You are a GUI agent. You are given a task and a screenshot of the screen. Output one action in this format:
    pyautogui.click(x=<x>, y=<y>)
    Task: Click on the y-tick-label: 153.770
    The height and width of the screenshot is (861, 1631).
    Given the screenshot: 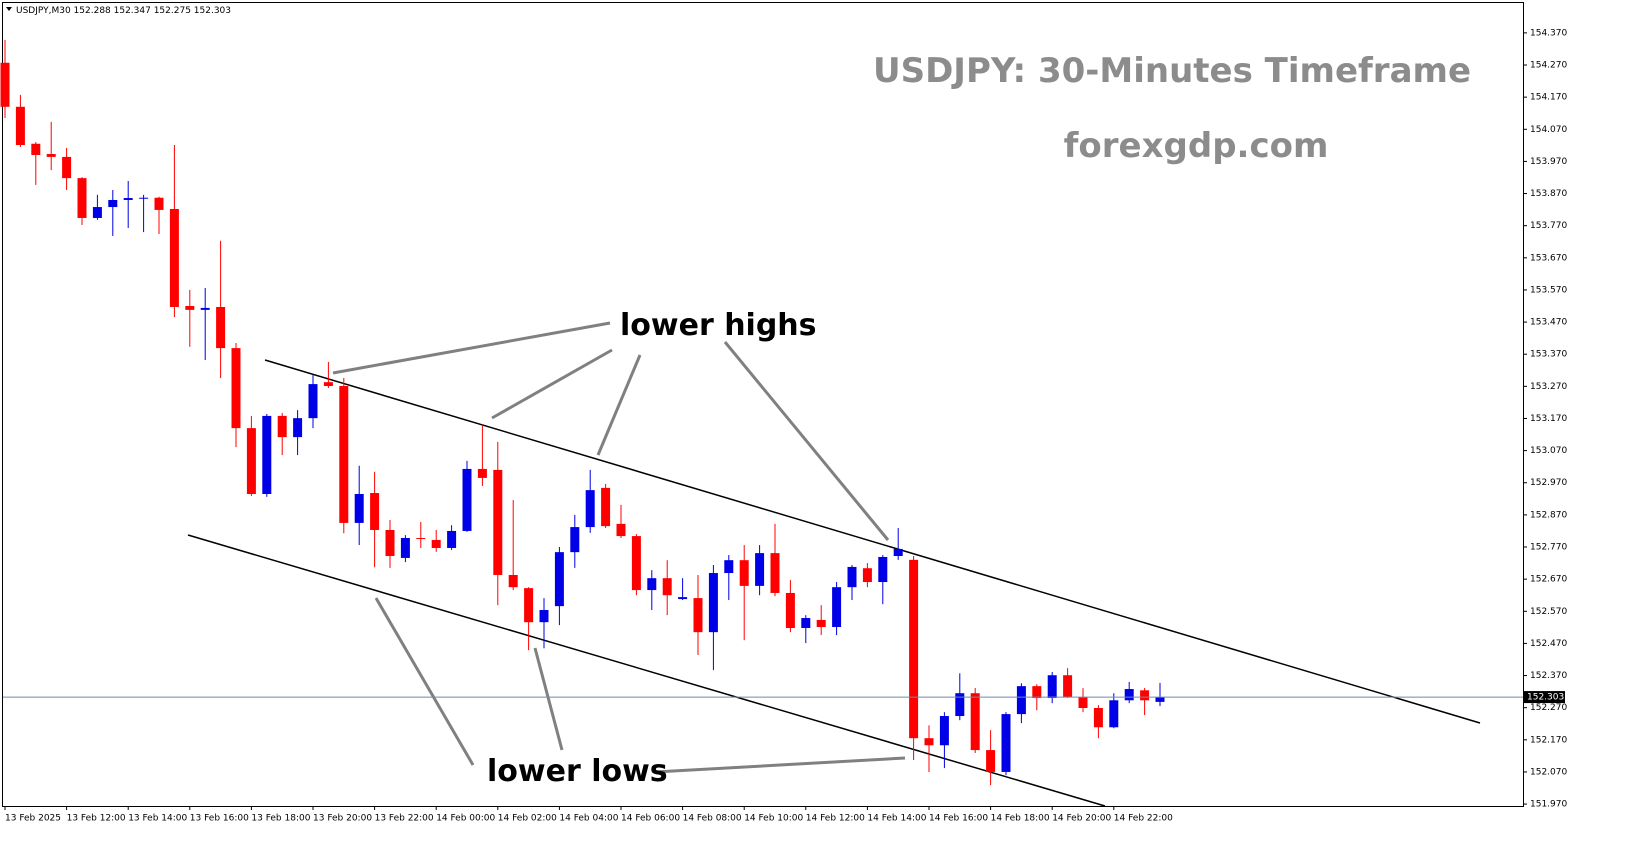 What is the action you would take?
    pyautogui.click(x=1548, y=226)
    